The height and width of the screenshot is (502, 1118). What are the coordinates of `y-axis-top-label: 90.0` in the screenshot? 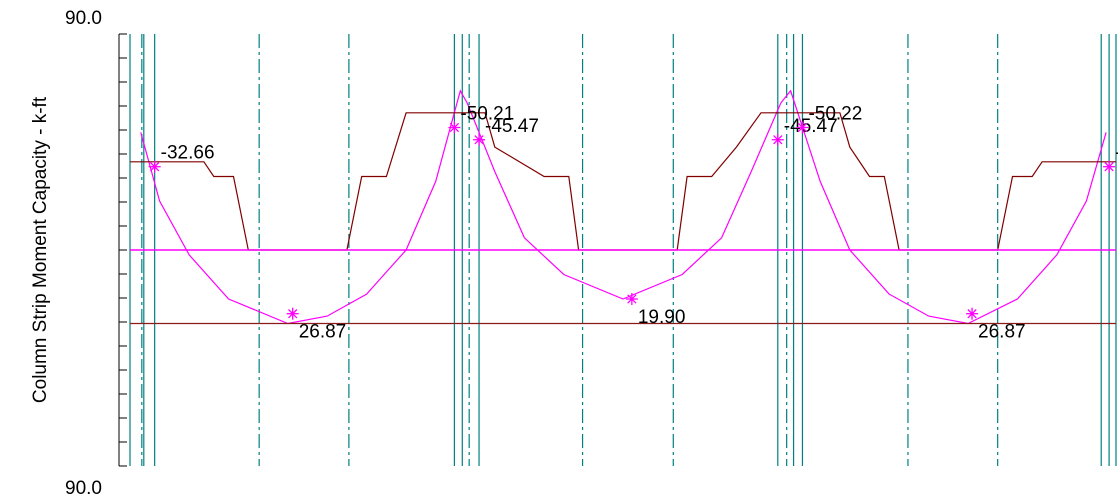 It's located at (83, 18).